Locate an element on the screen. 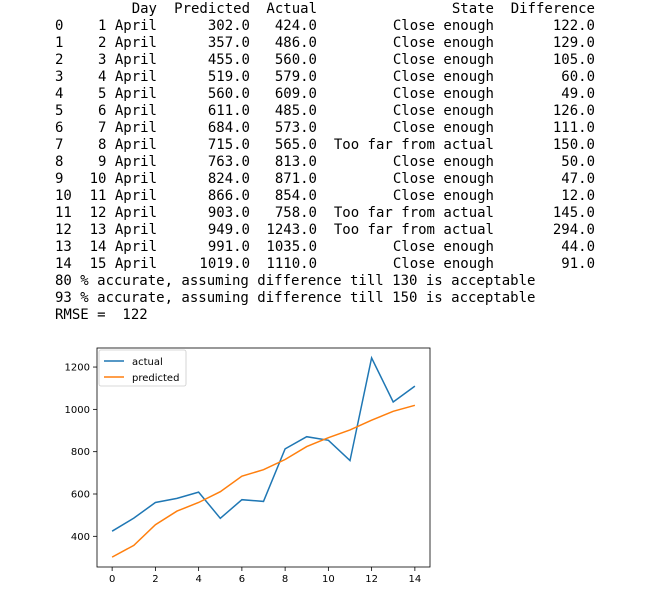 This screenshot has width=669, height=590. row-index: 9 is located at coordinates (59, 179).